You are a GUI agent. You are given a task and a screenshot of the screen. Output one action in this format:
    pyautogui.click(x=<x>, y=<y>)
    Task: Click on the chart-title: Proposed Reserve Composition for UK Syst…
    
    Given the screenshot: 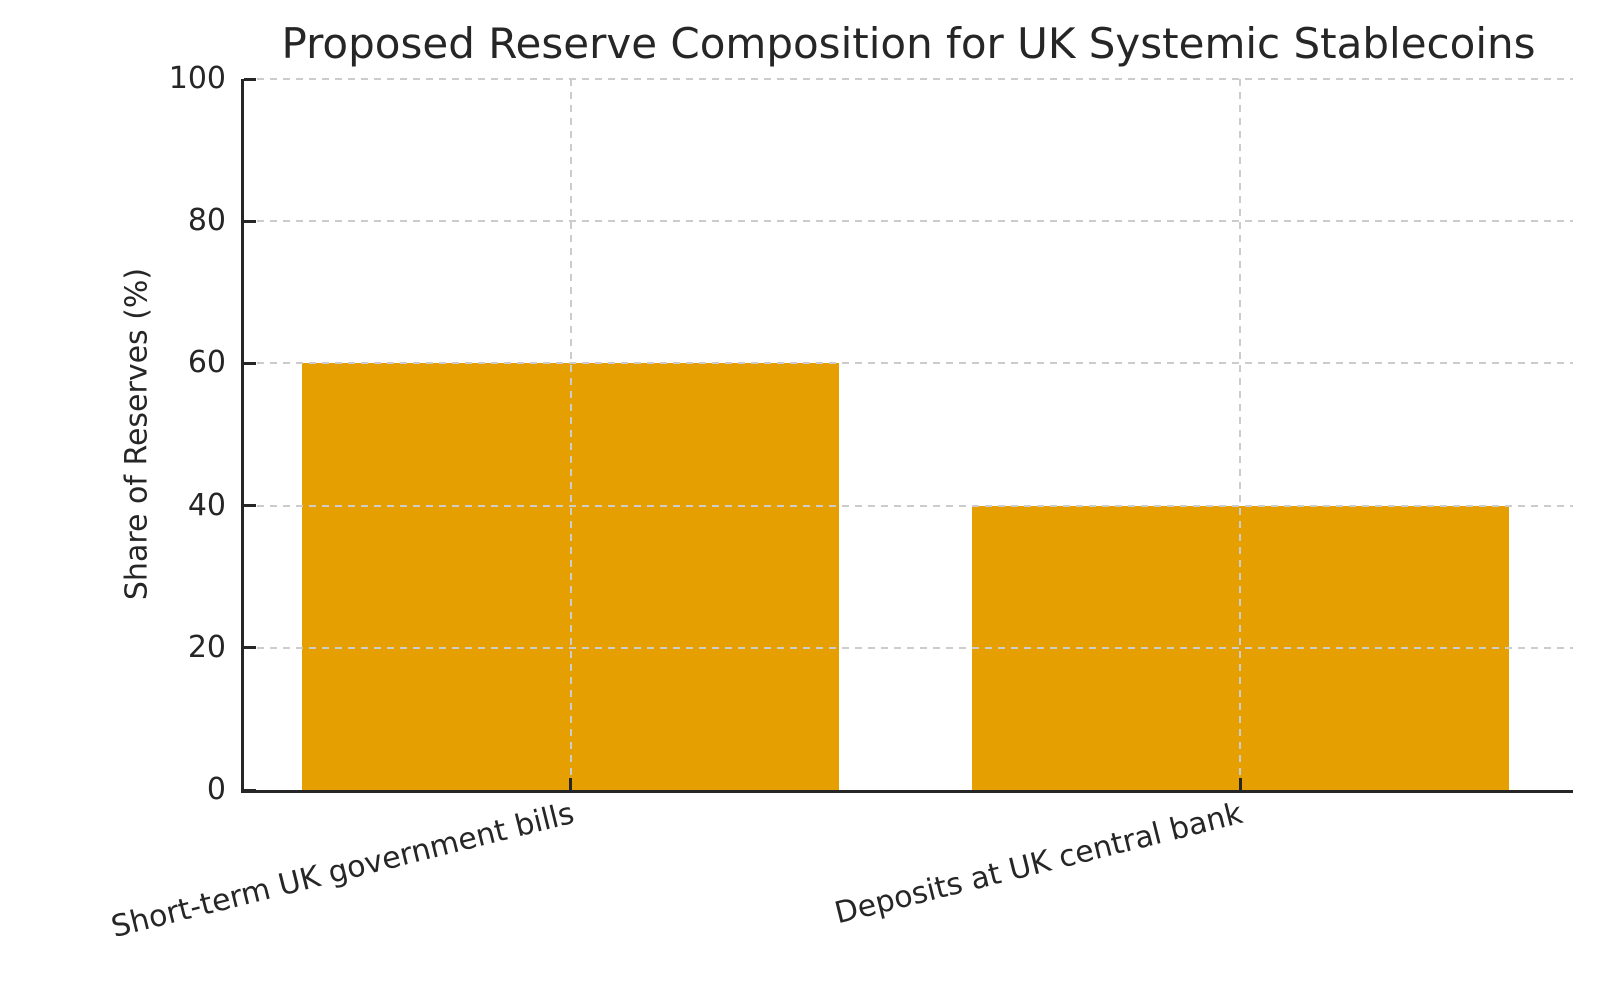 What is the action you would take?
    pyautogui.click(x=908, y=43)
    